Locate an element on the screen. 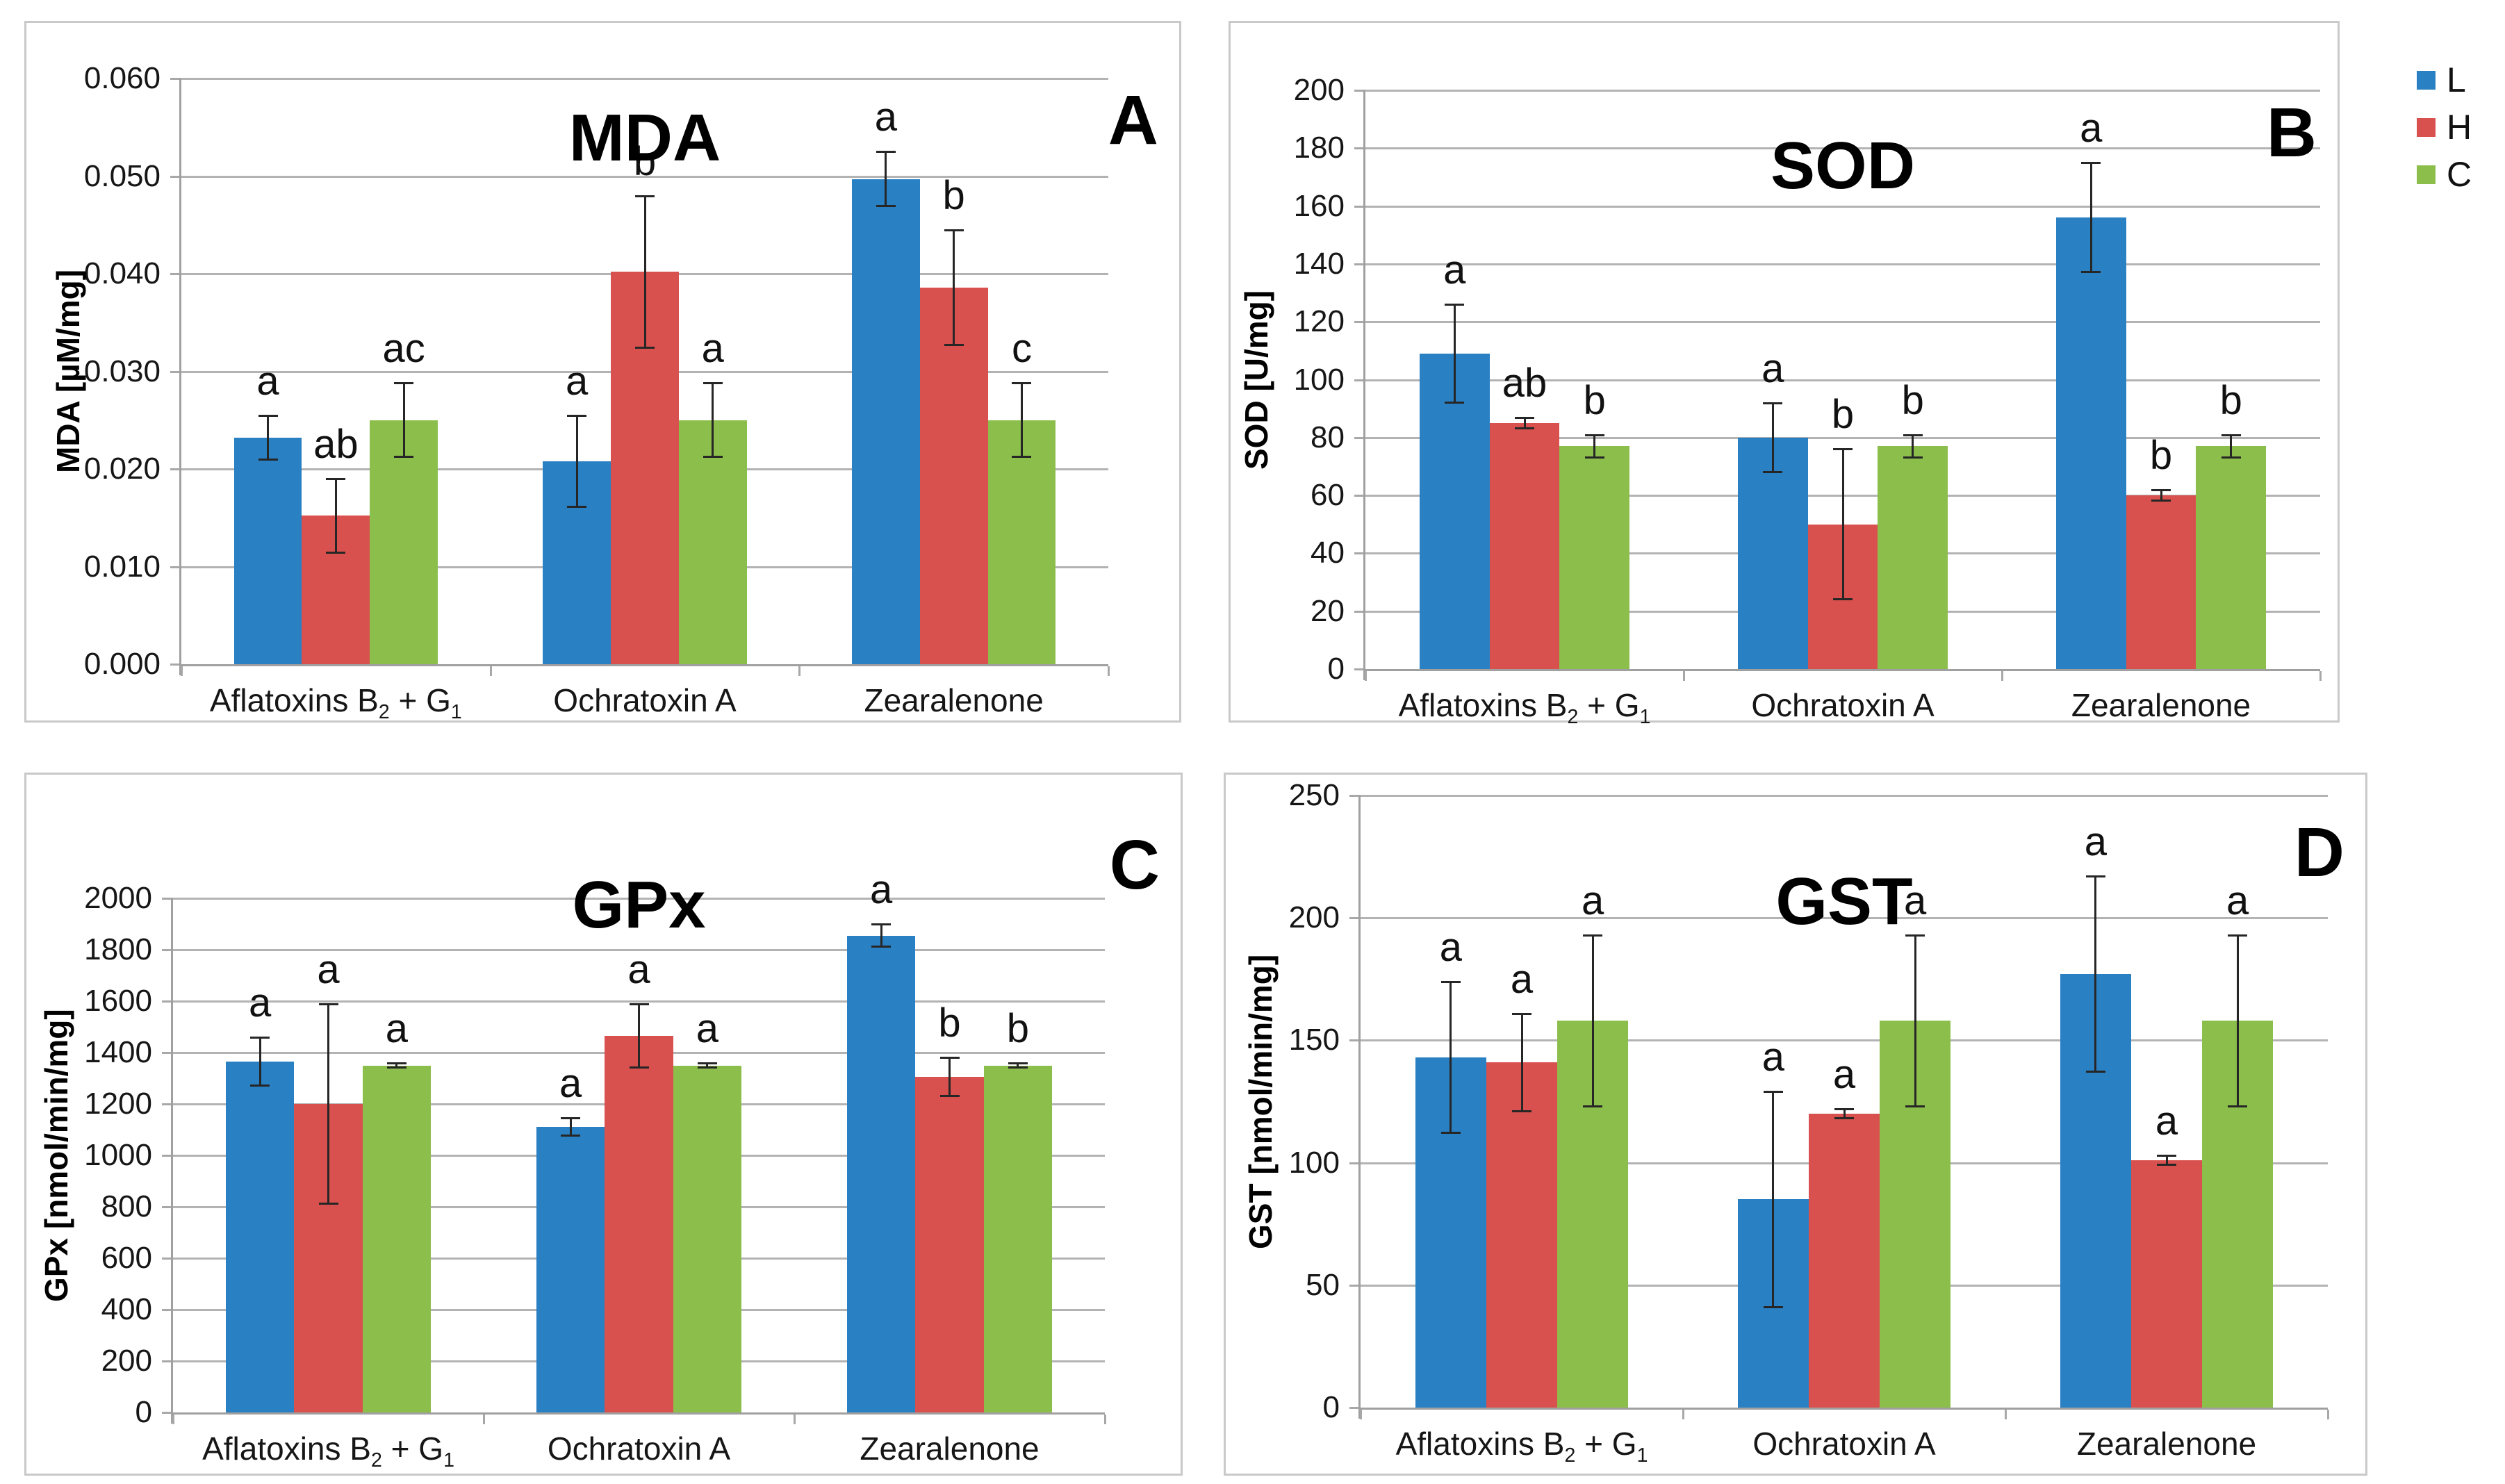  category-label-subscript: 1 is located at coordinates (456, 712).